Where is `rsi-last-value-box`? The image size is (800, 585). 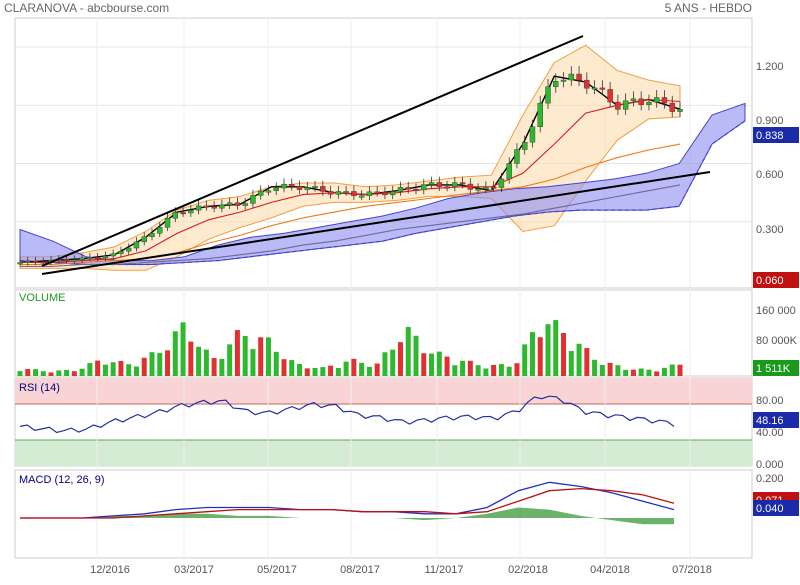 rsi-last-value-box is located at coordinates (776, 420).